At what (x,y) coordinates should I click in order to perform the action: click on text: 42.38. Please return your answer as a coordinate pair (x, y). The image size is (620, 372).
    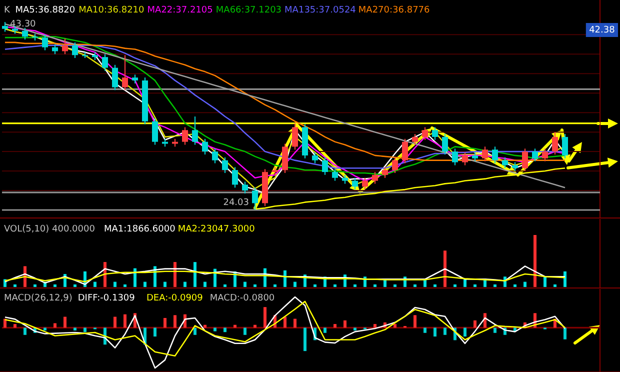
    Looking at the image, I should click on (602, 30).